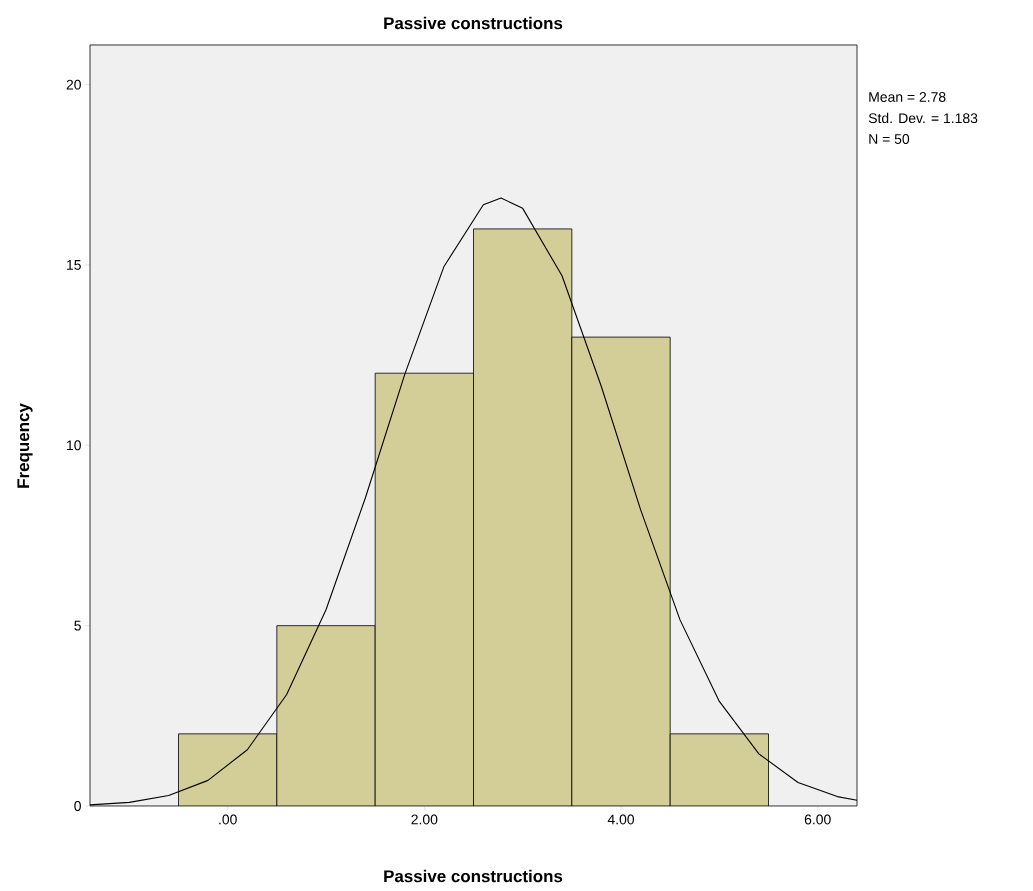 The image size is (1033, 891). Describe the element at coordinates (473, 23) in the screenshot. I see `chart-title: Passive constructions` at that location.